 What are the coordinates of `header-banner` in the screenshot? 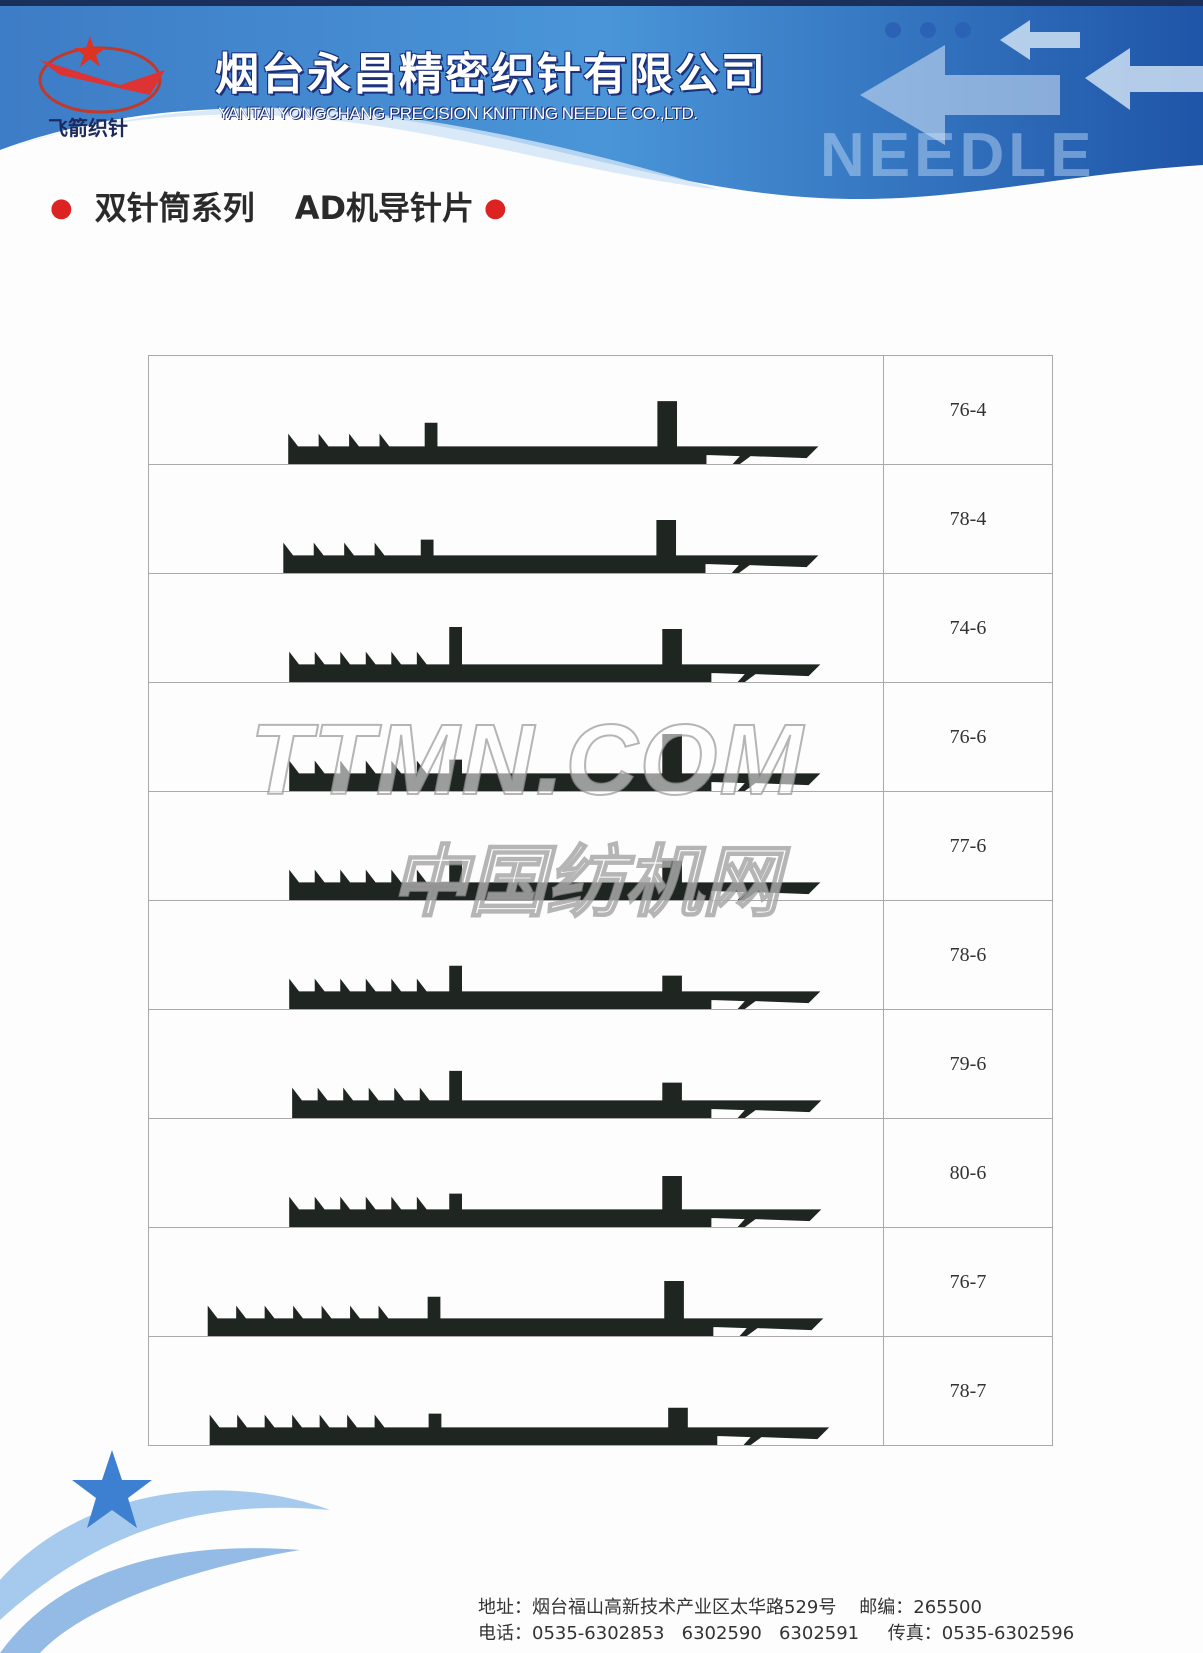 It's located at (601, 100).